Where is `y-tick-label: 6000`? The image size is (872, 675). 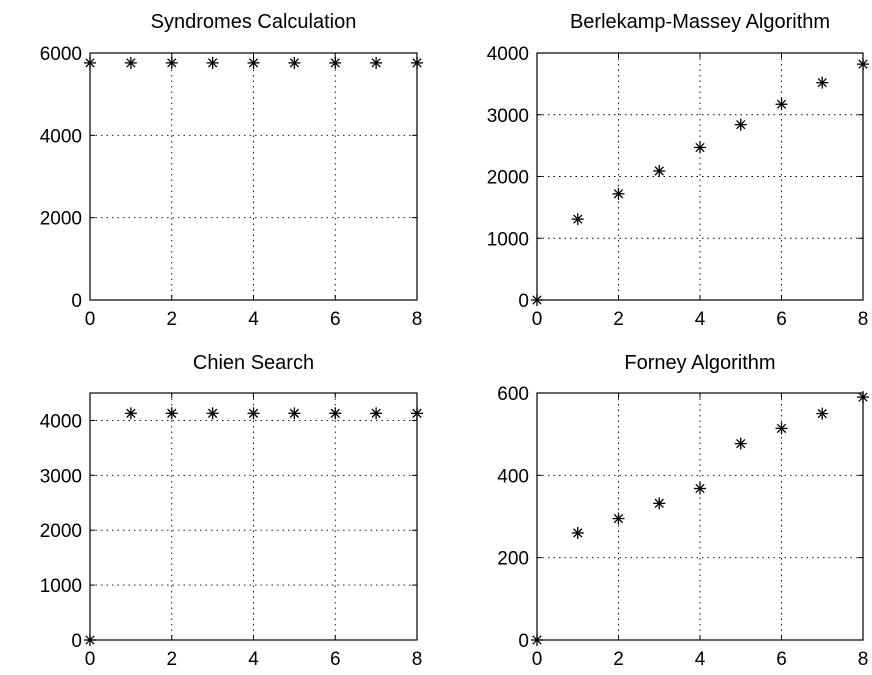 y-tick-label: 6000 is located at coordinates (61, 54).